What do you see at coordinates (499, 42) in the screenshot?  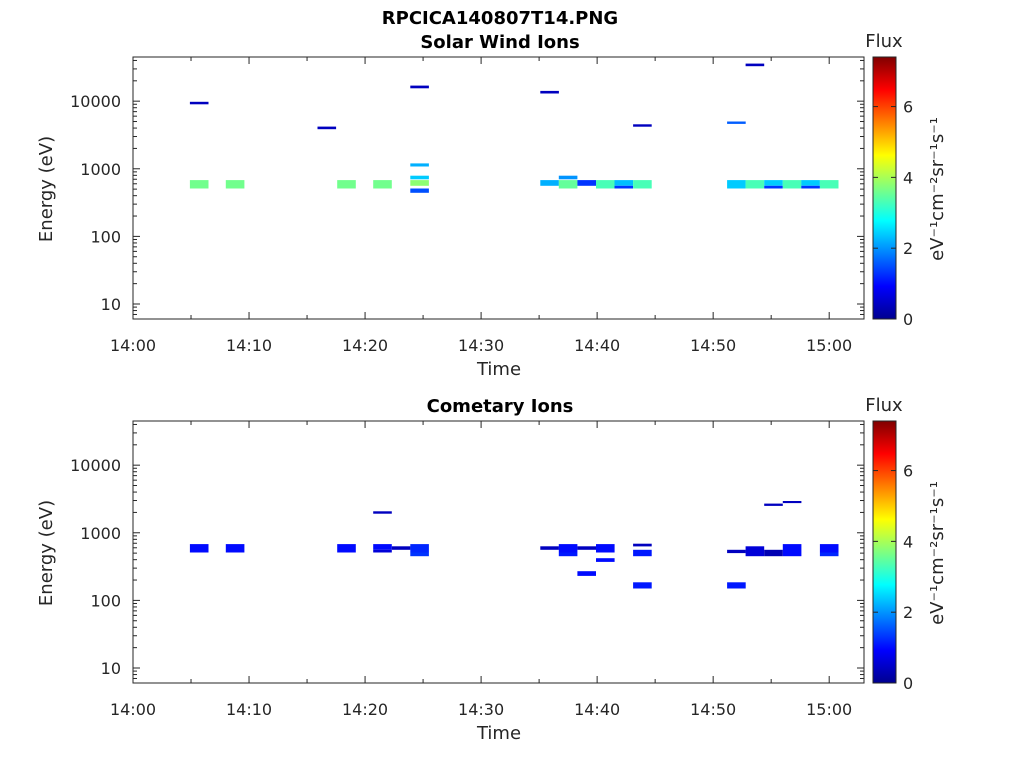 I see `panel-title: Solar Wind Ions` at bounding box center [499, 42].